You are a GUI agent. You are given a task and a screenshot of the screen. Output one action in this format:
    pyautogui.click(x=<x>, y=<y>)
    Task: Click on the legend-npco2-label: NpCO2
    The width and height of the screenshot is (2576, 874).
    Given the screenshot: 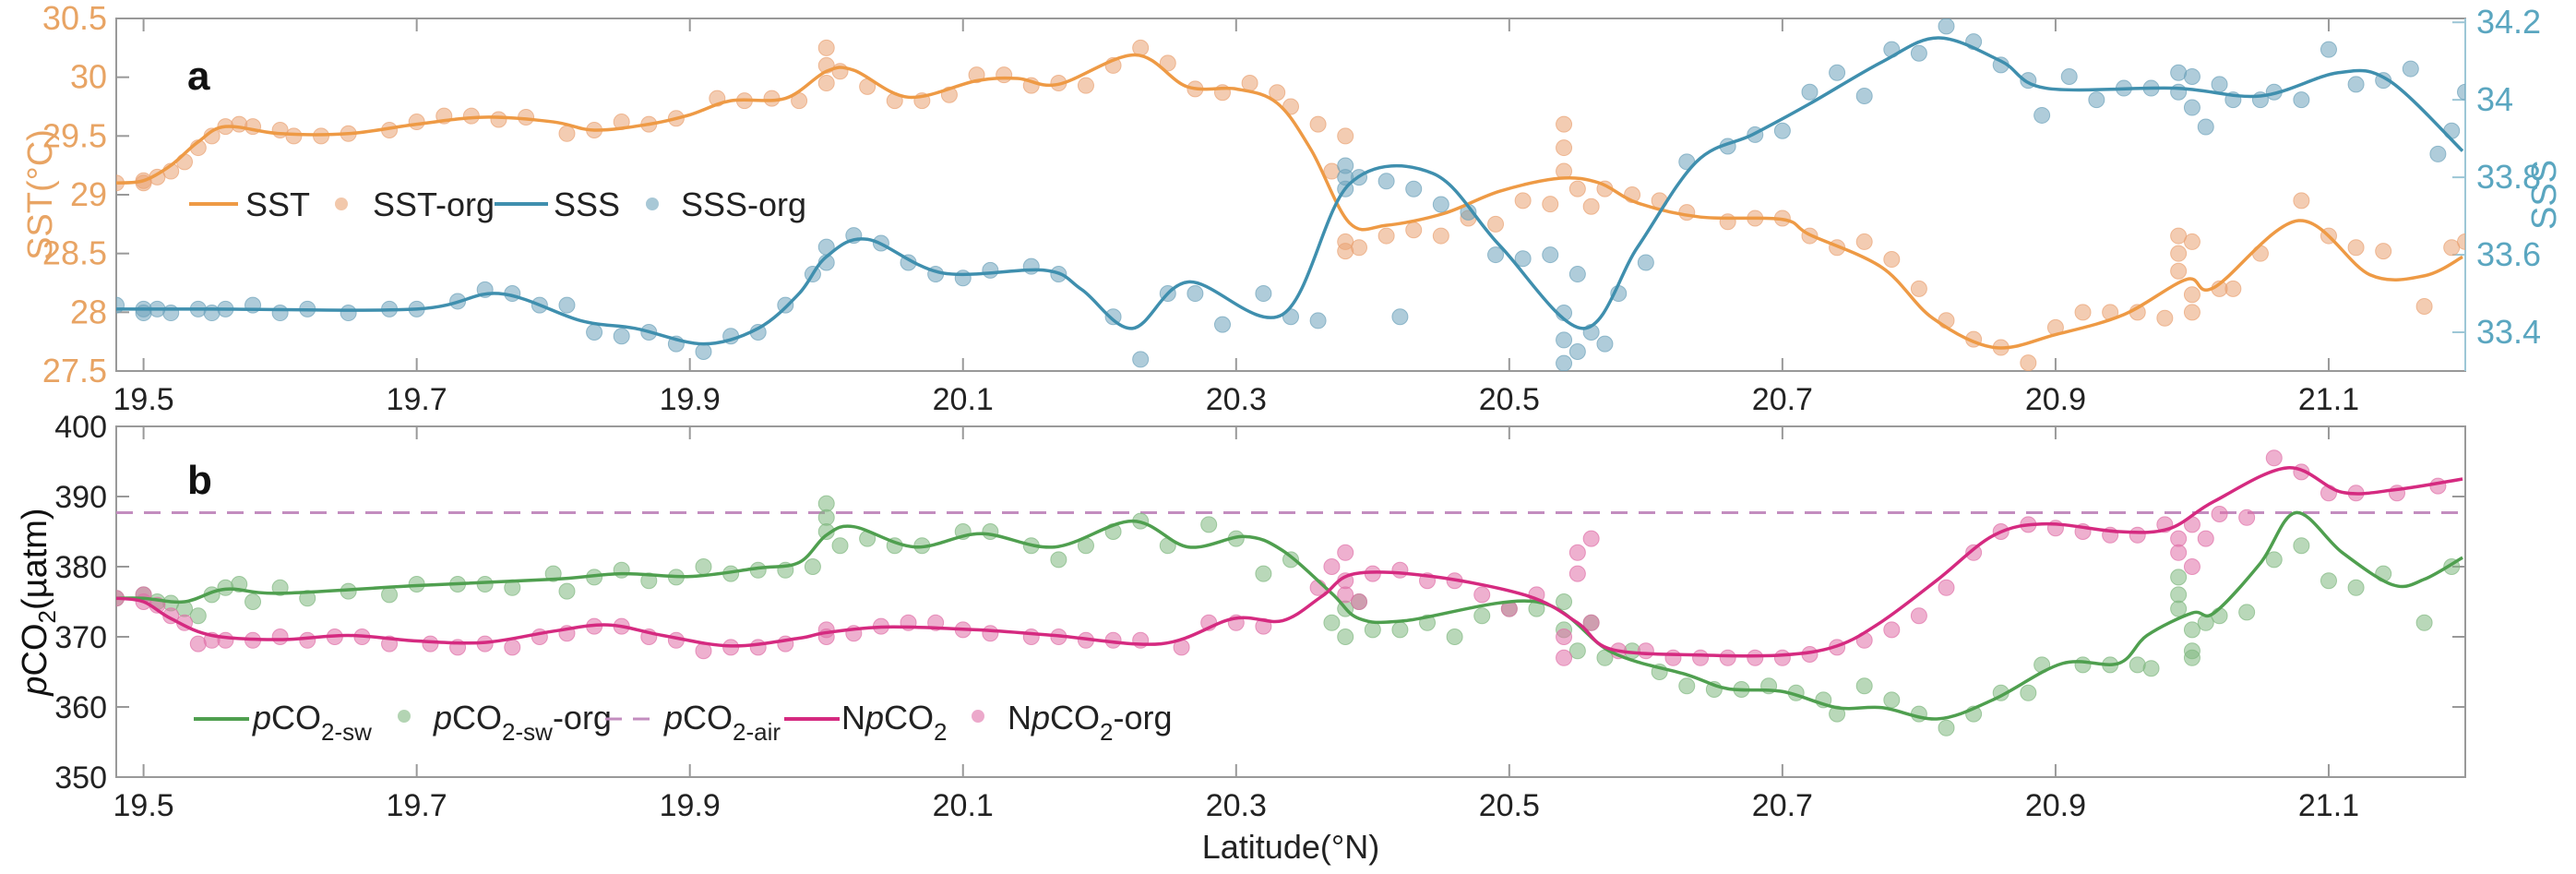 What is the action you would take?
    pyautogui.click(x=895, y=722)
    